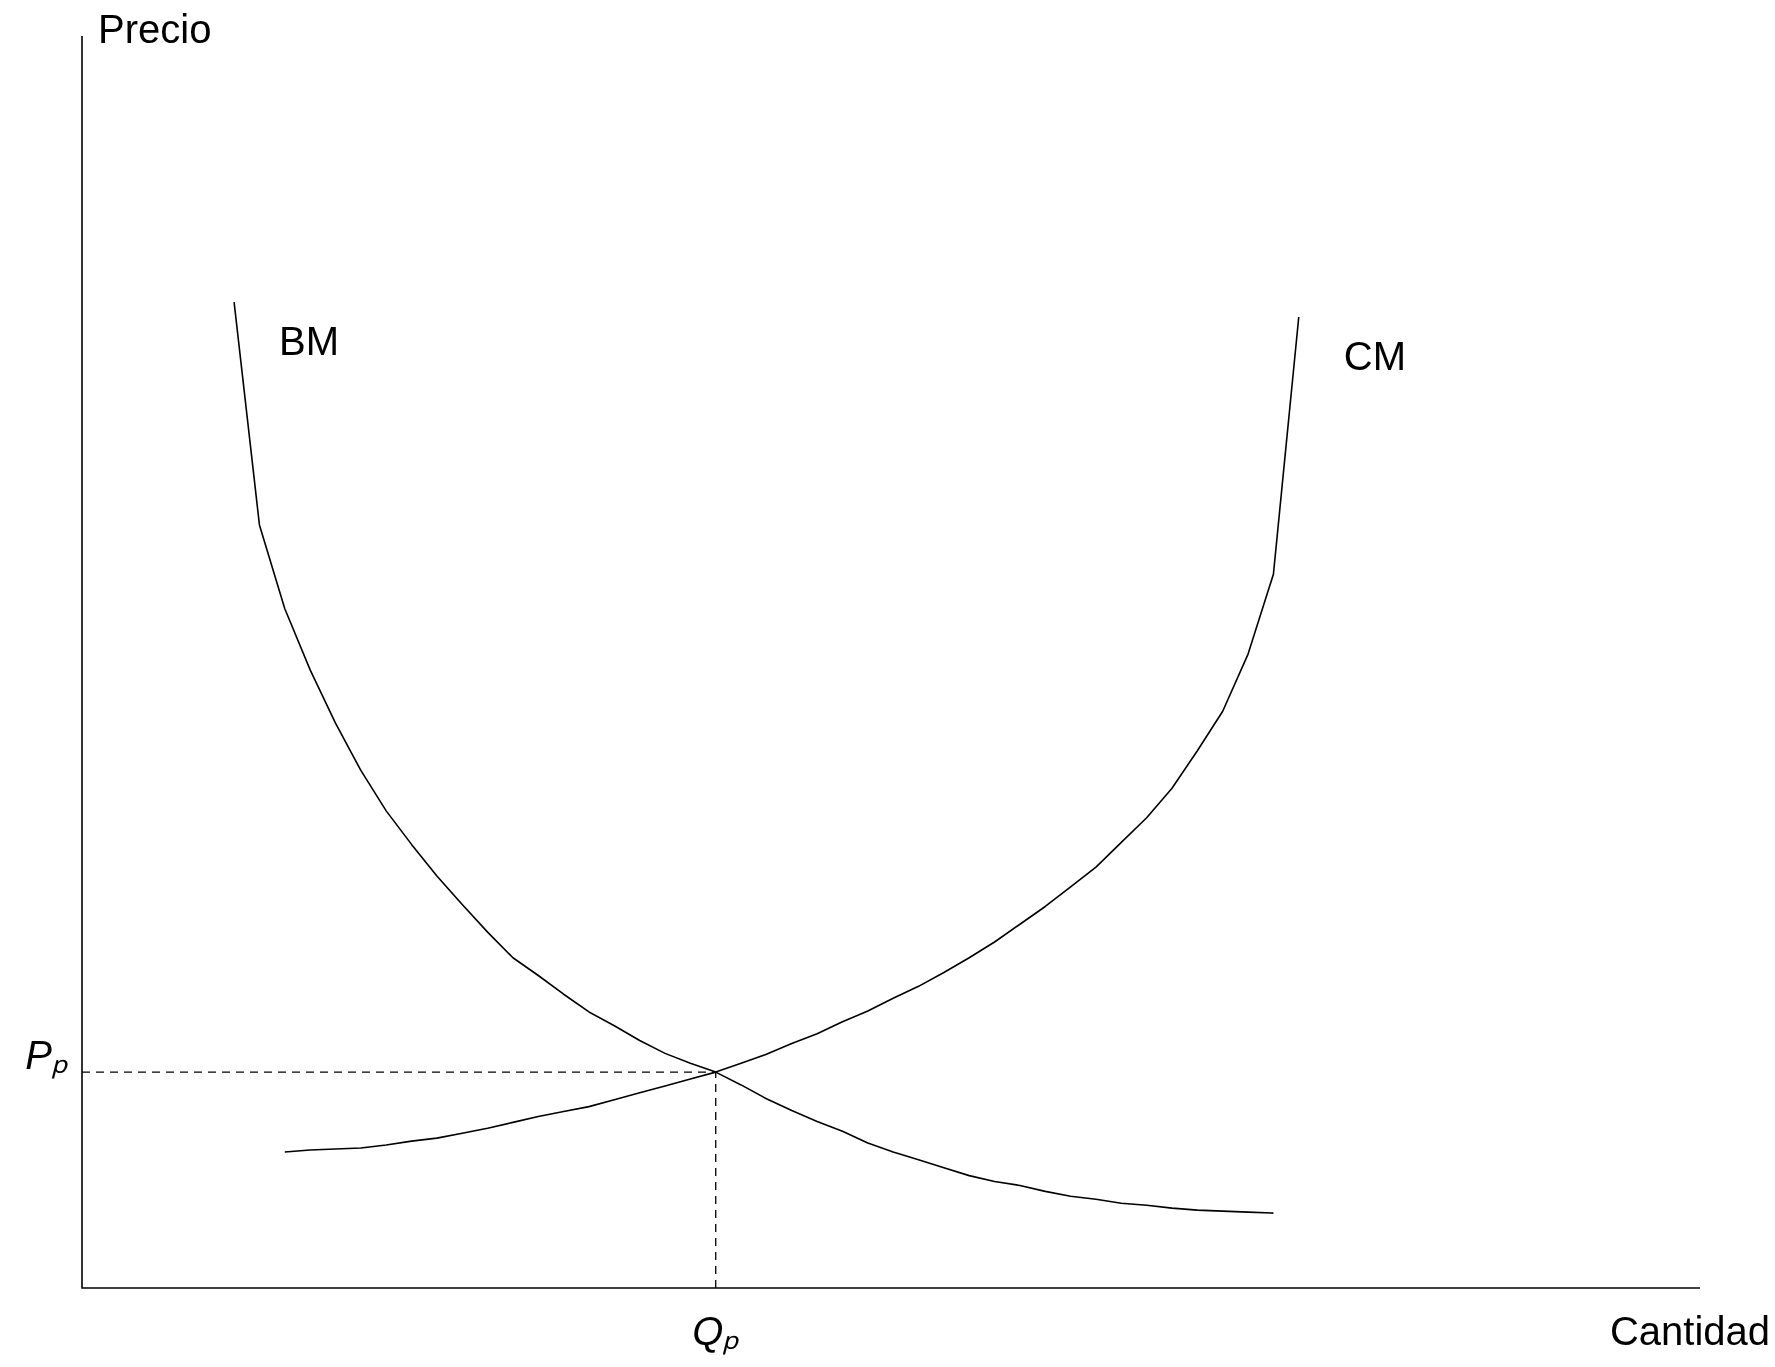 This screenshot has width=1775, height=1367. Describe the element at coordinates (47, 1056) in the screenshot. I see `ref-line-label: Pₚ` at that location.